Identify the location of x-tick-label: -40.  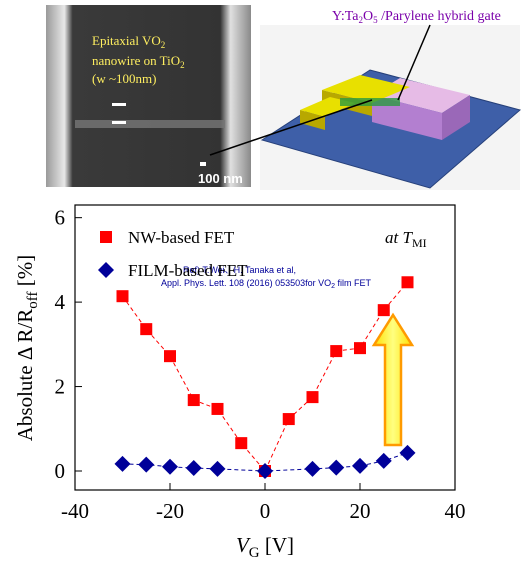
(75, 511).